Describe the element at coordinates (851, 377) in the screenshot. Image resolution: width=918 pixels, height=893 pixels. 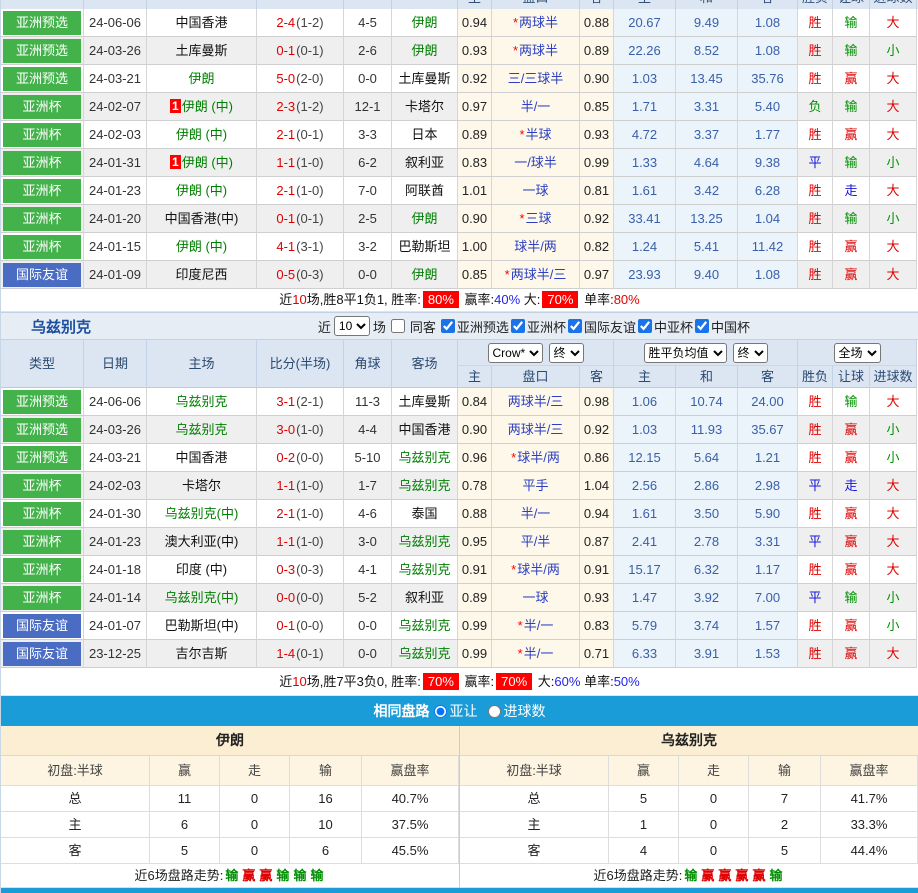
I see `header-sub-label: 让球` at that location.